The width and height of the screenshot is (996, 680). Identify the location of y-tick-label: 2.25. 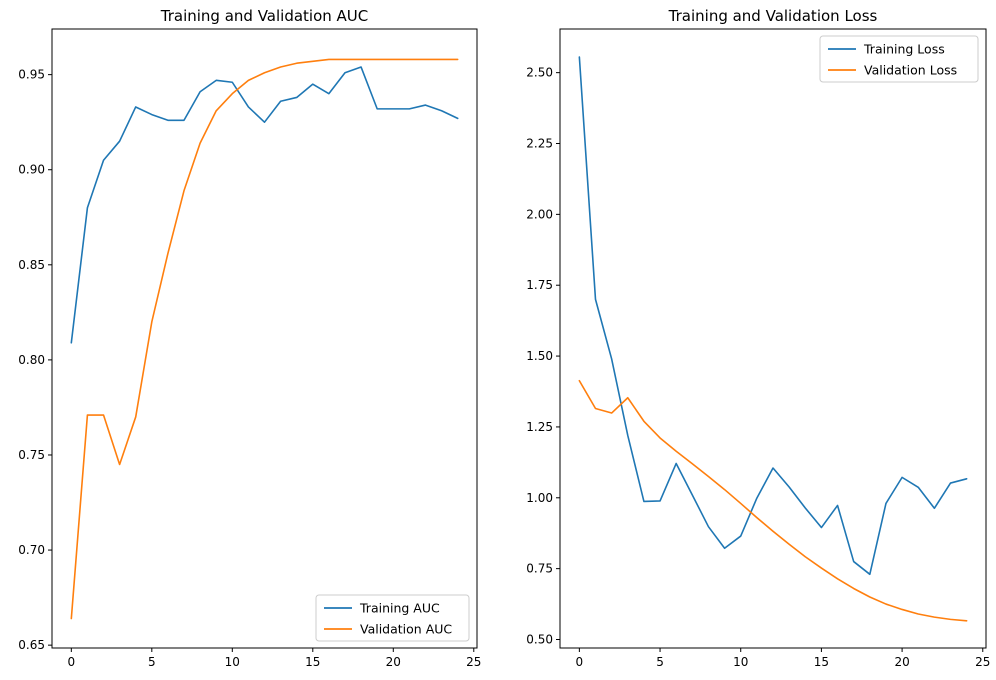
(539, 144).